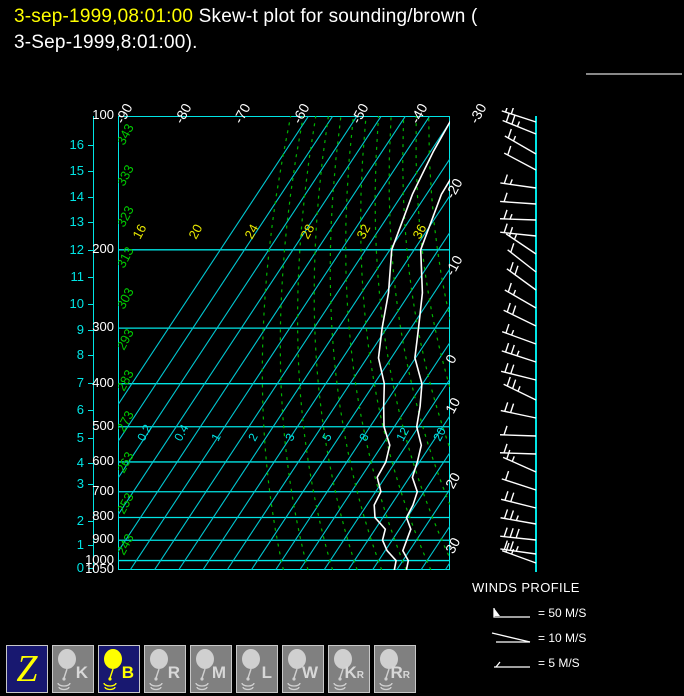 This screenshot has width=684, height=696. Describe the element at coordinates (99, 568) in the screenshot. I see `pressure-tick-label: 1050` at that location.